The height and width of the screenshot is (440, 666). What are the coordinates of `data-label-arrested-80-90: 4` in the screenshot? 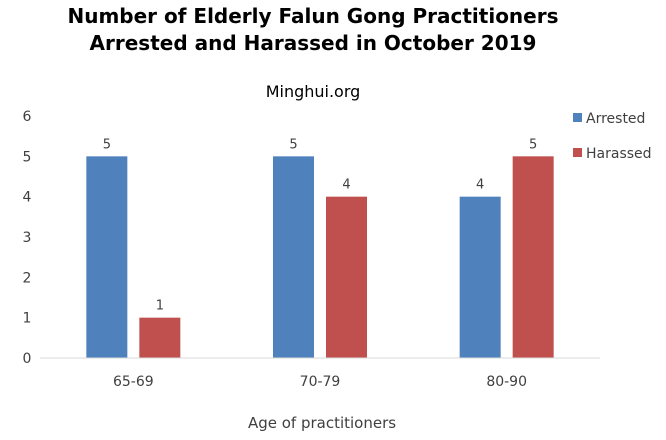 It's located at (480, 185).